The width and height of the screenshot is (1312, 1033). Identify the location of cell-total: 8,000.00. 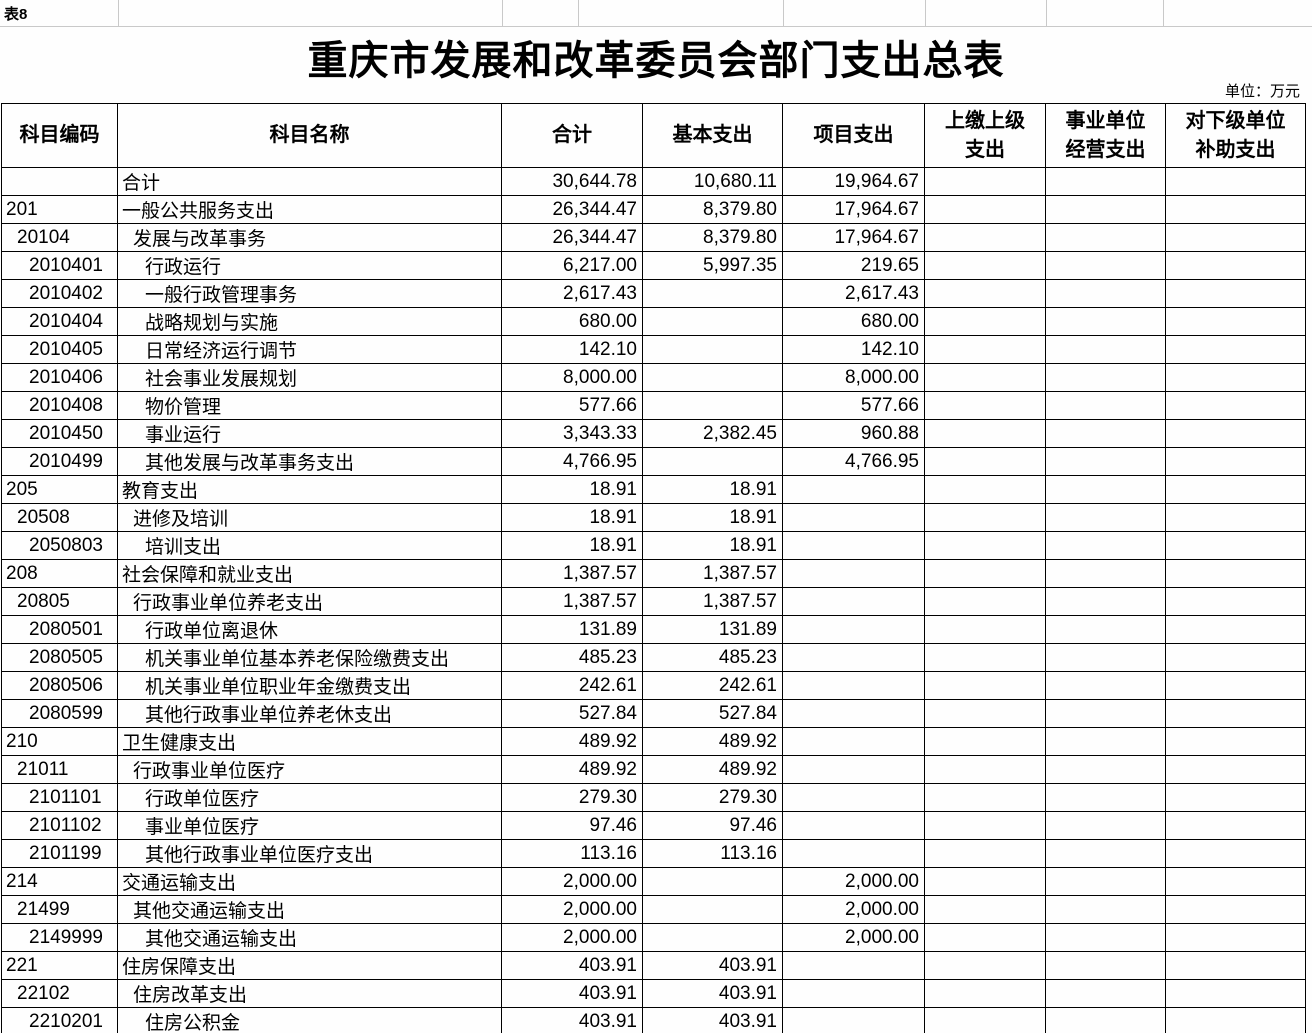
(572, 377).